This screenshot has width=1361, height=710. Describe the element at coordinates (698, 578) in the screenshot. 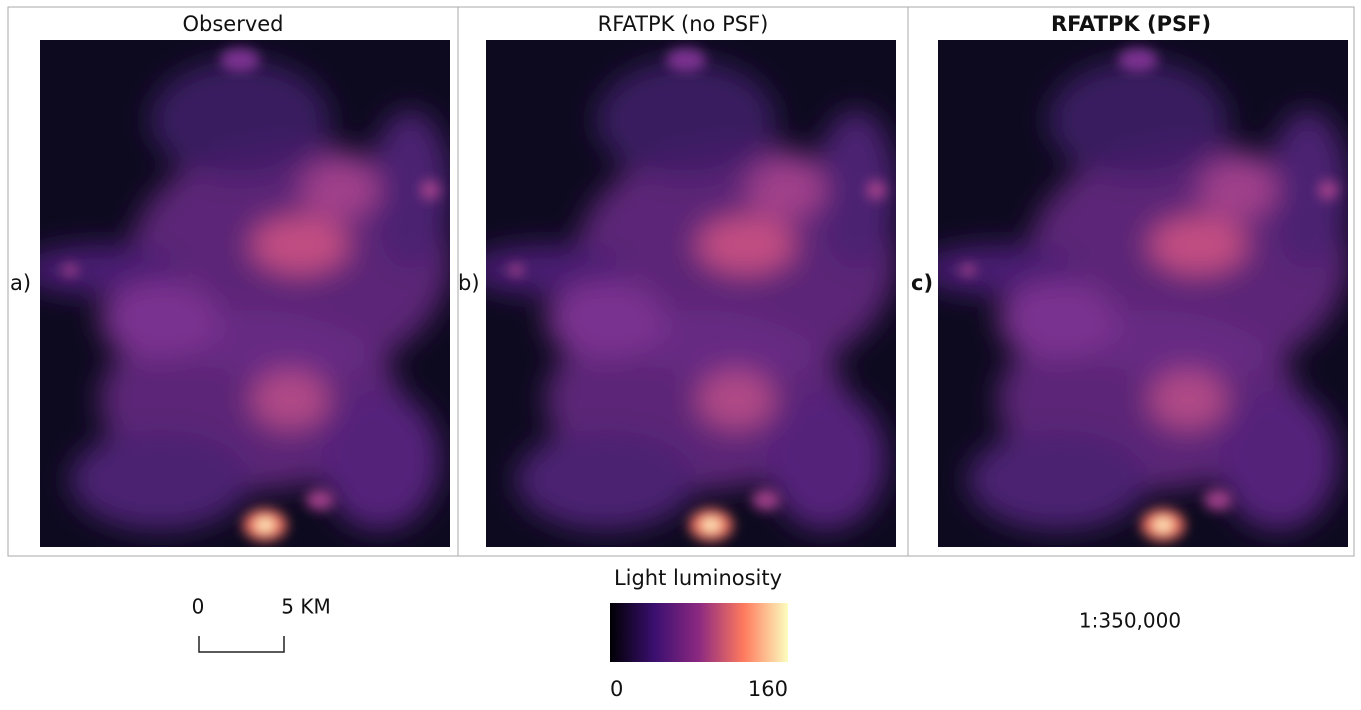

I see `legend-title: Light luminosity` at that location.